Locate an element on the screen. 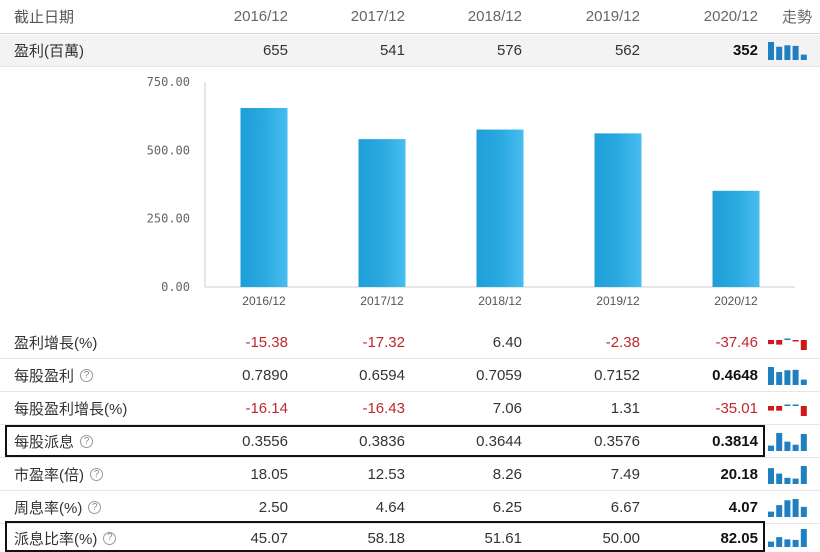 Image resolution: width=820 pixels, height=552 pixels. year-header: 2016/12 is located at coordinates (260, 16).